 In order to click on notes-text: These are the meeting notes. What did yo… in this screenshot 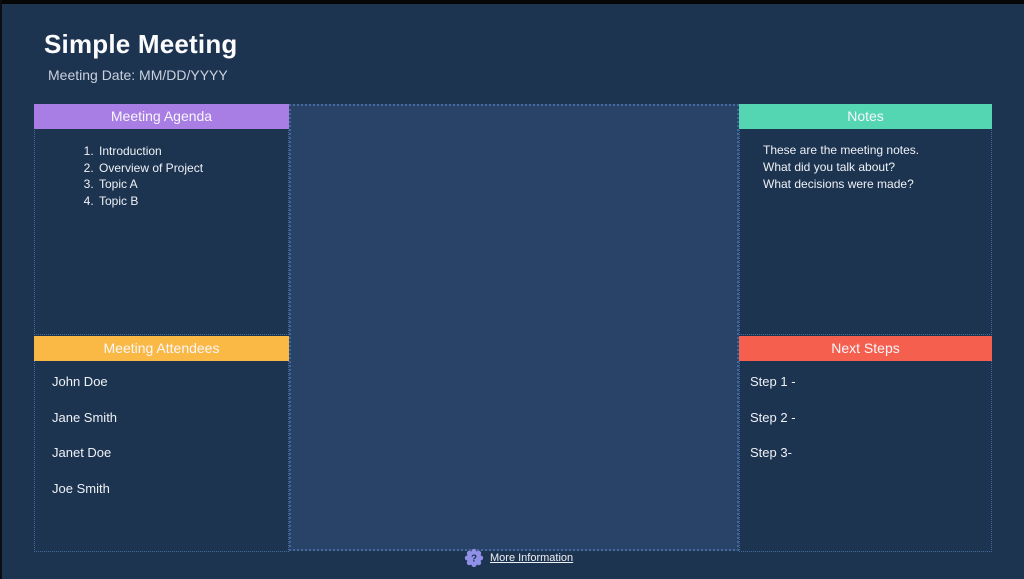, I will do `click(865, 167)`.